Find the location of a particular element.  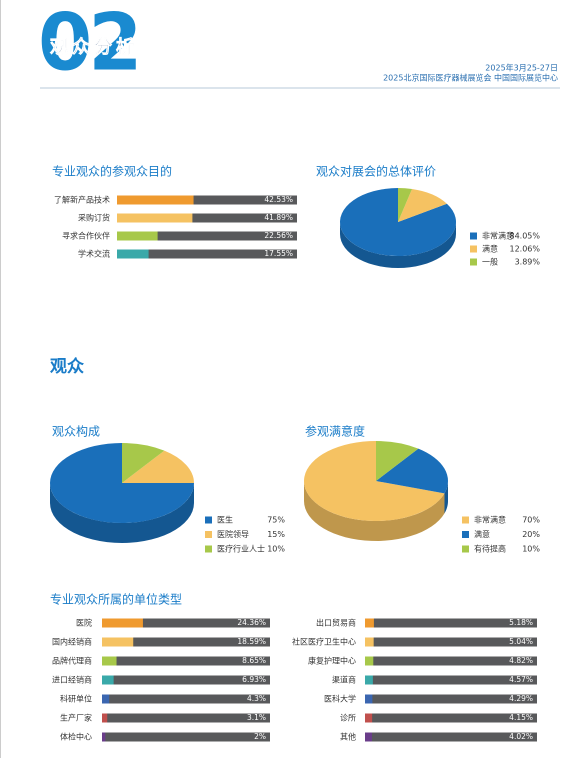

bar-label: 出口贸易商 is located at coordinates (336, 623).